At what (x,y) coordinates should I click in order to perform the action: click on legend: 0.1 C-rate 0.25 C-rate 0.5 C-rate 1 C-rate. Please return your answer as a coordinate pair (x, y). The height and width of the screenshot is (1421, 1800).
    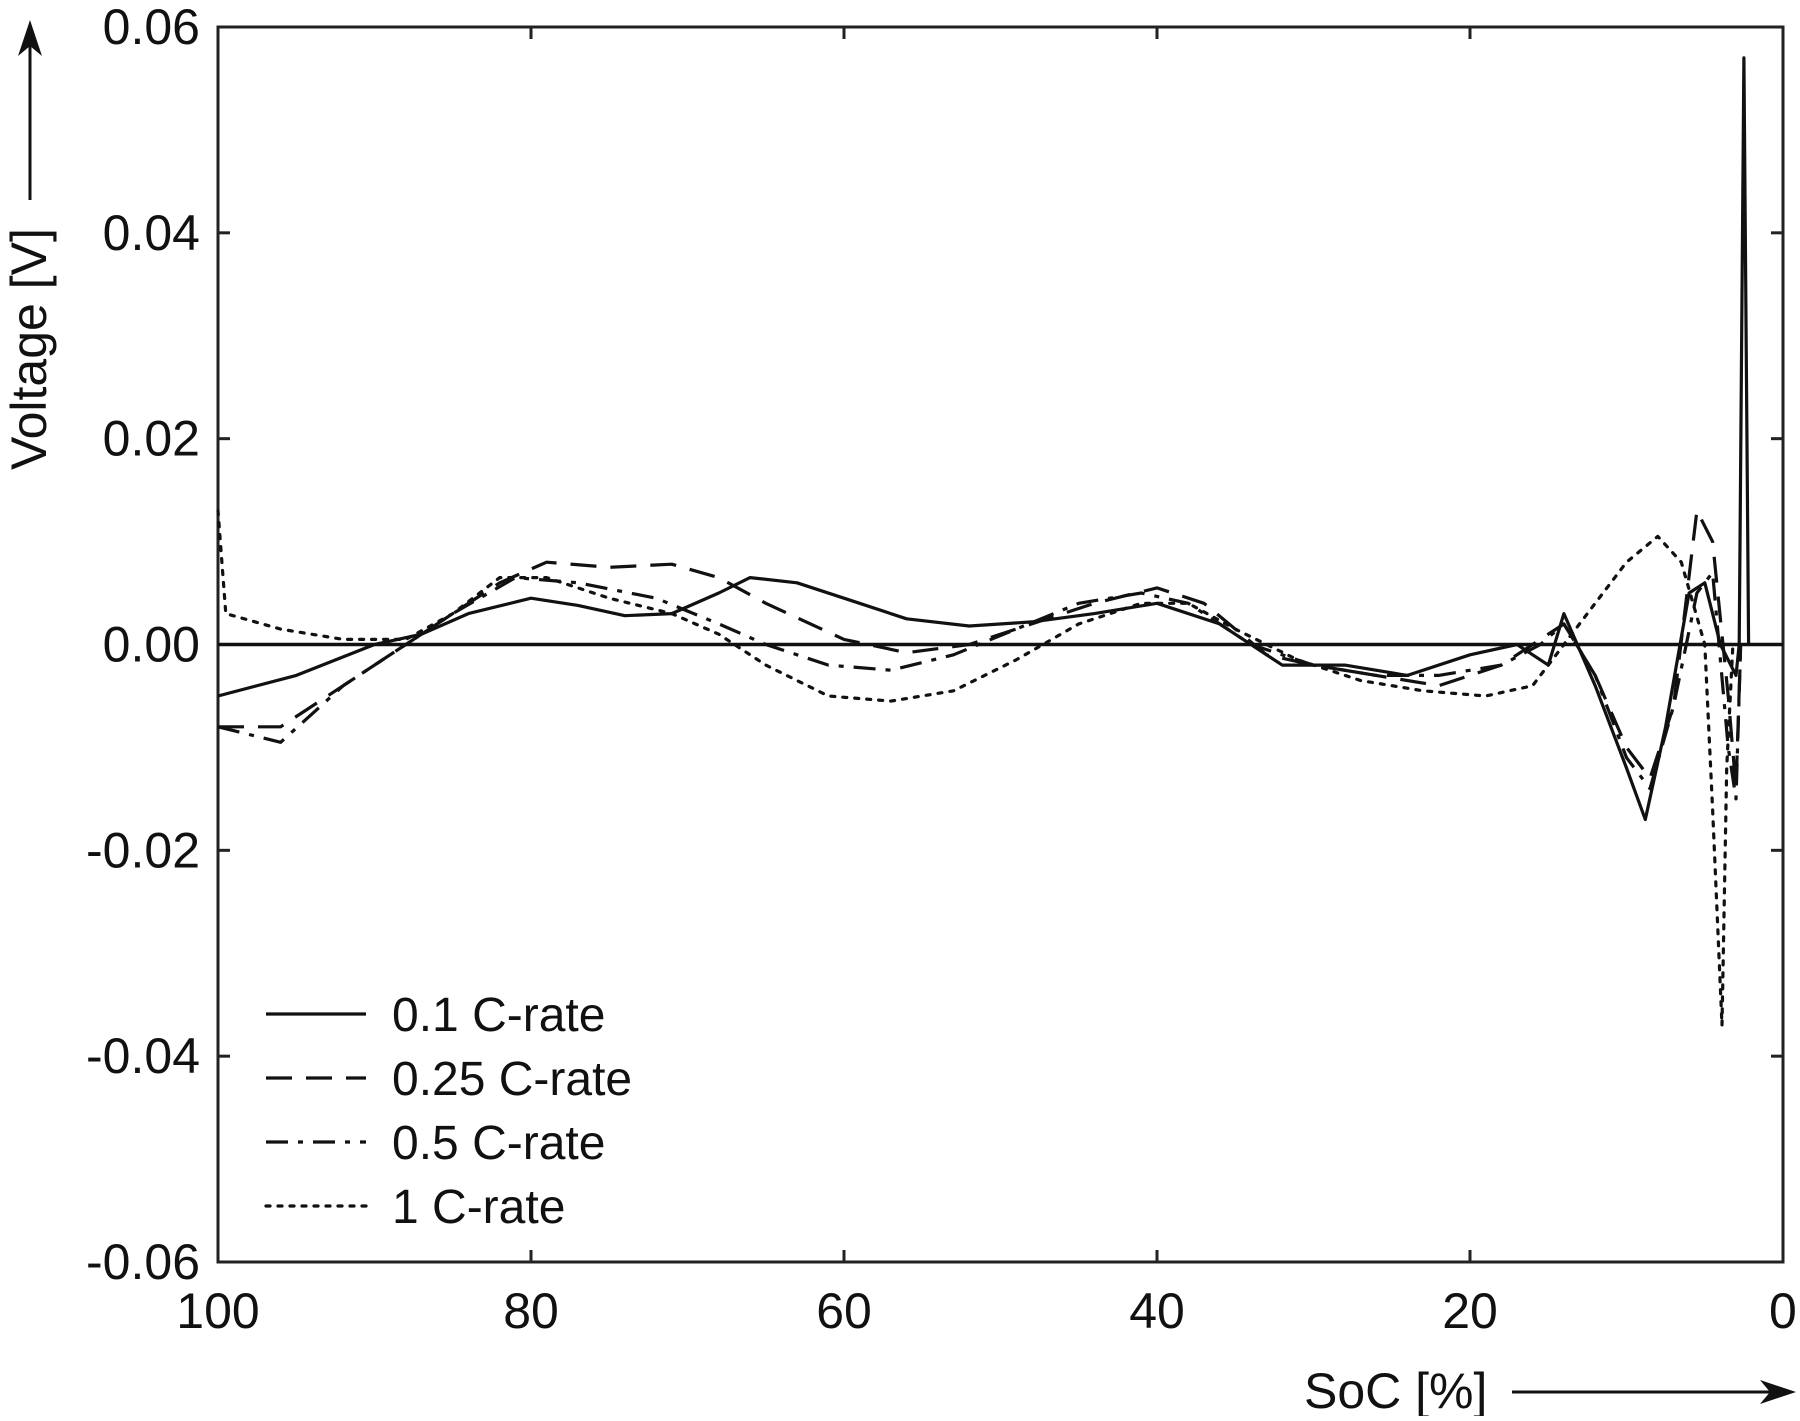
    Looking at the image, I should click on (448, 1111).